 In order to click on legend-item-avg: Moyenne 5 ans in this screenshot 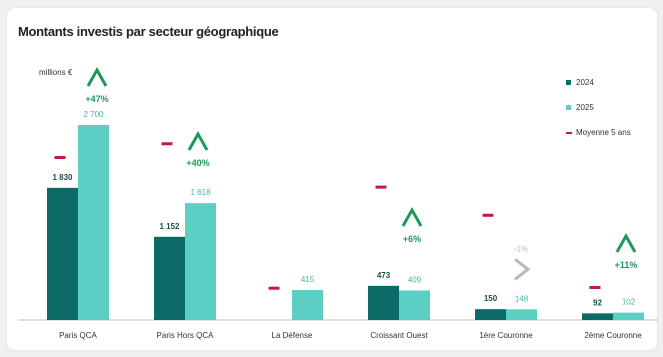, I will do `click(598, 132)`.